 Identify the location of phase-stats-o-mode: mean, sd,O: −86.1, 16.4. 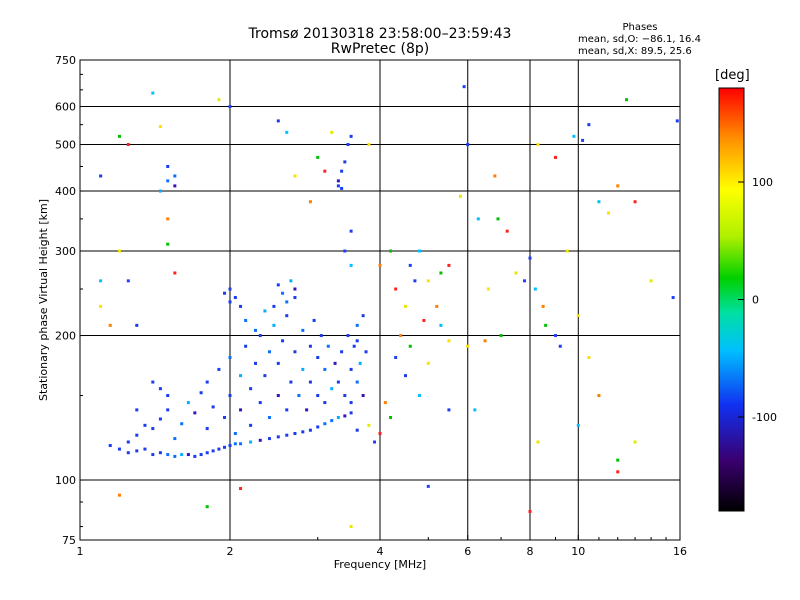
(639, 39).